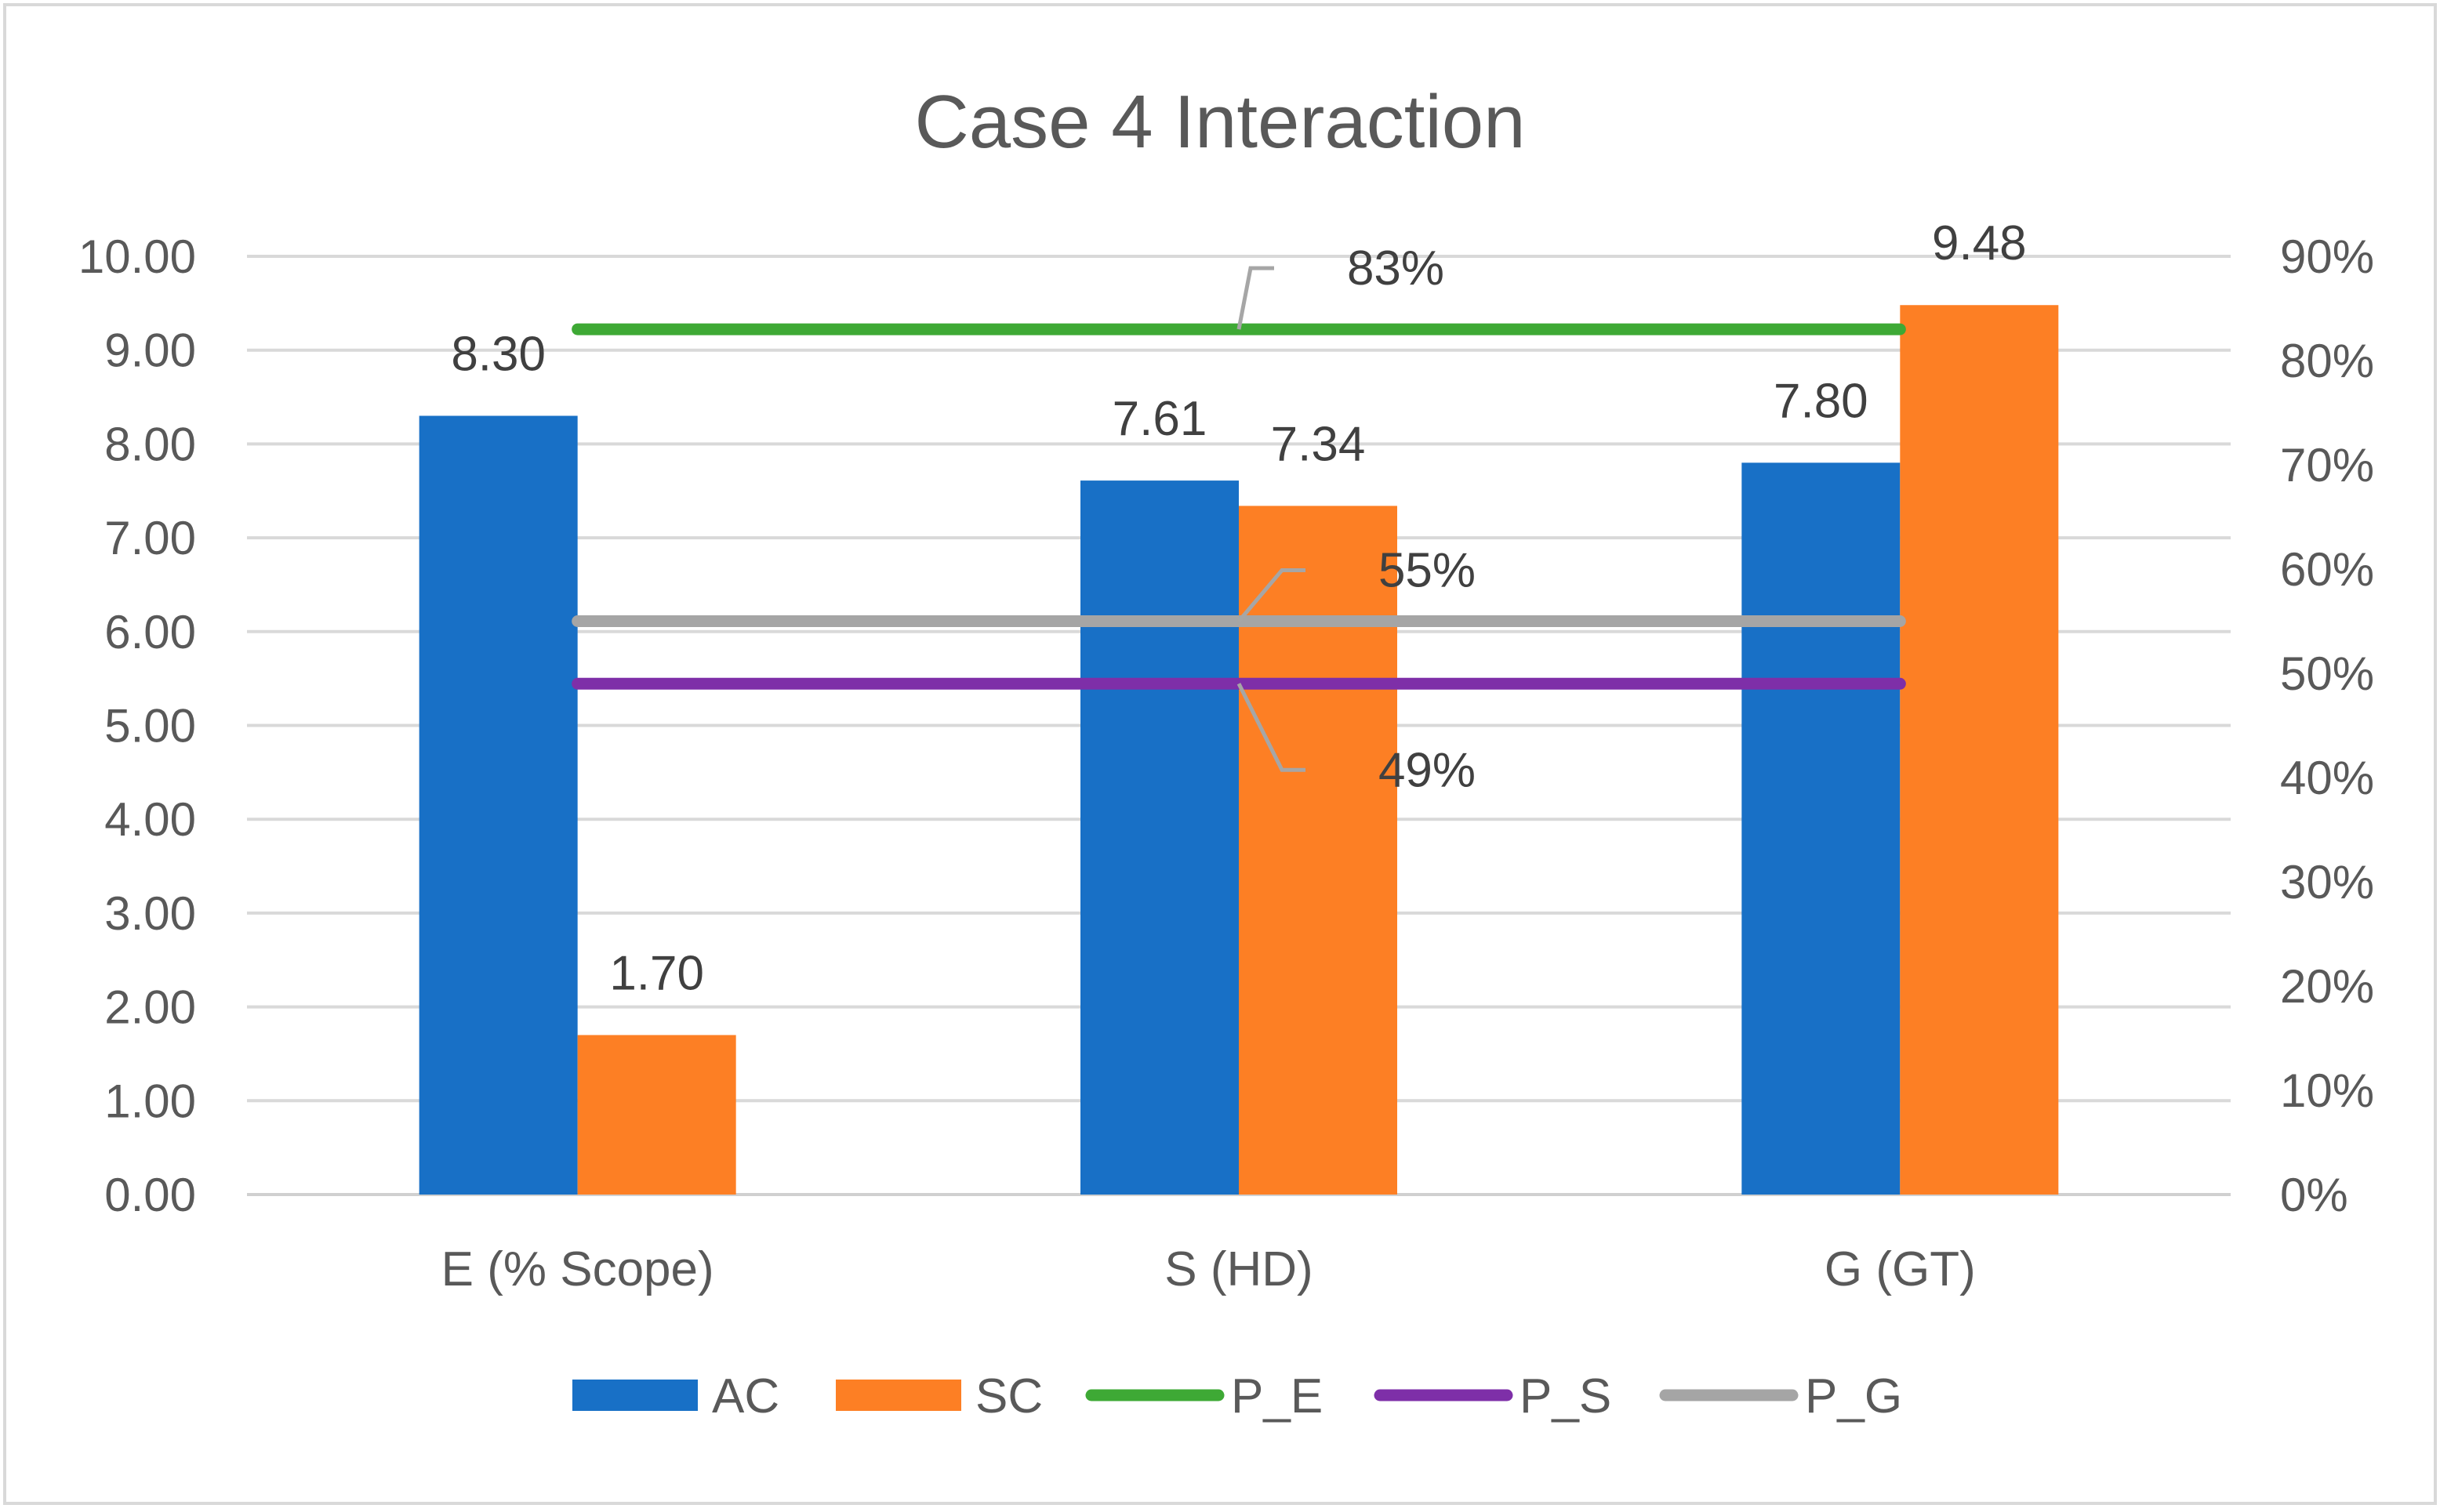 The image size is (2440, 1512). What do you see at coordinates (1900, 1269) in the screenshot?
I see `category-label: G (GT)` at bounding box center [1900, 1269].